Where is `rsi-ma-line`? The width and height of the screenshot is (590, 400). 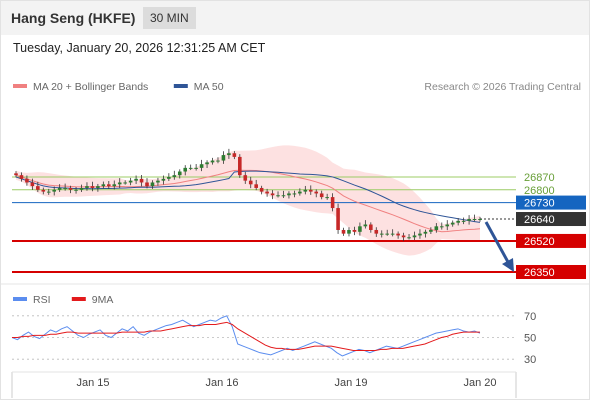
rsi-ma-line is located at coordinates (246, 336).